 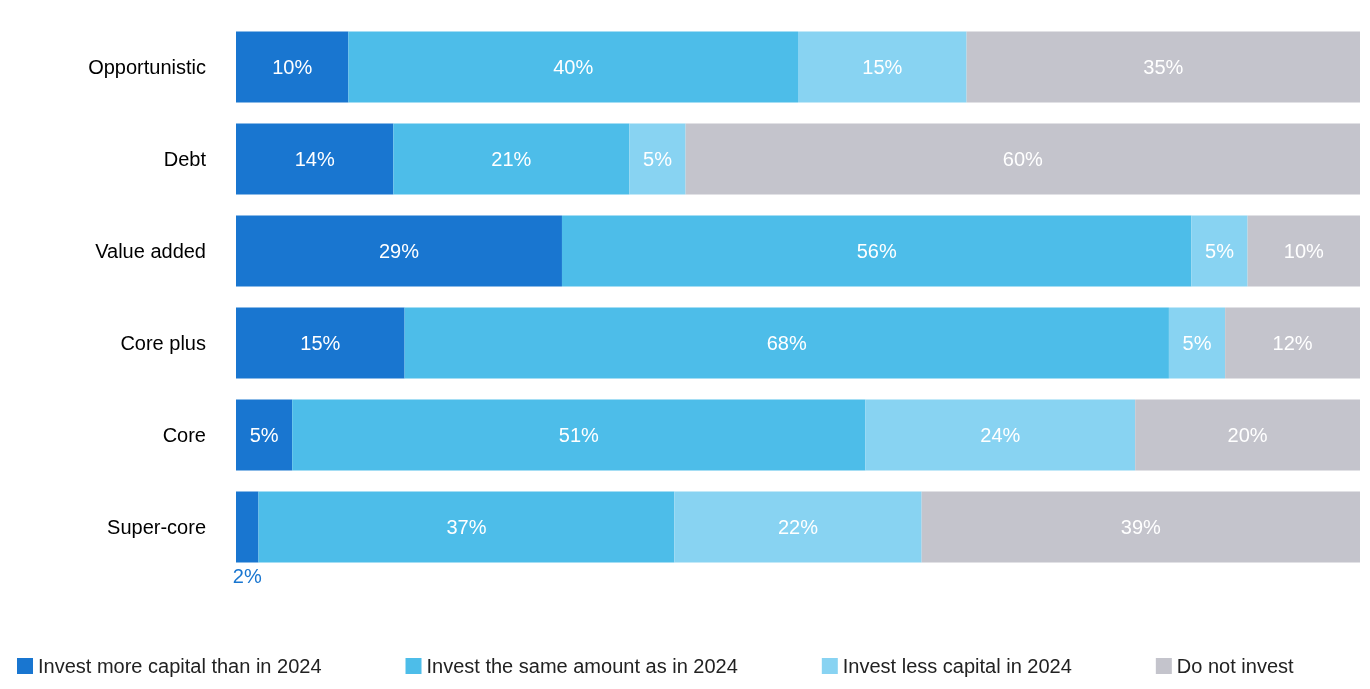 What do you see at coordinates (1235, 666) in the screenshot?
I see `legend-label: Do not invest` at bounding box center [1235, 666].